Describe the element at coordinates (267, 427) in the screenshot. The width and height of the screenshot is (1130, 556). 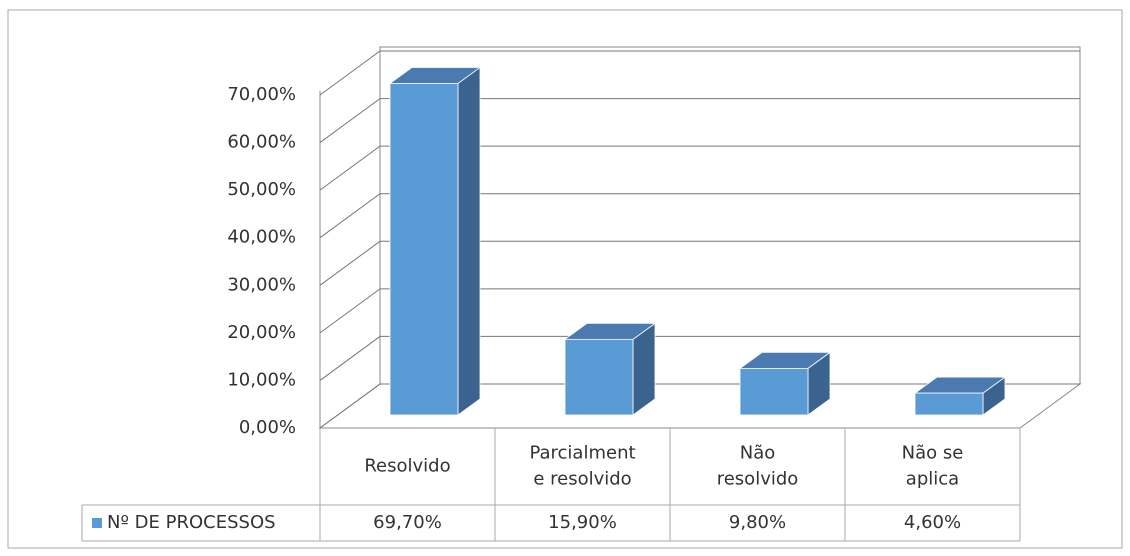
I see `y-tick-label: 0,00%` at that location.